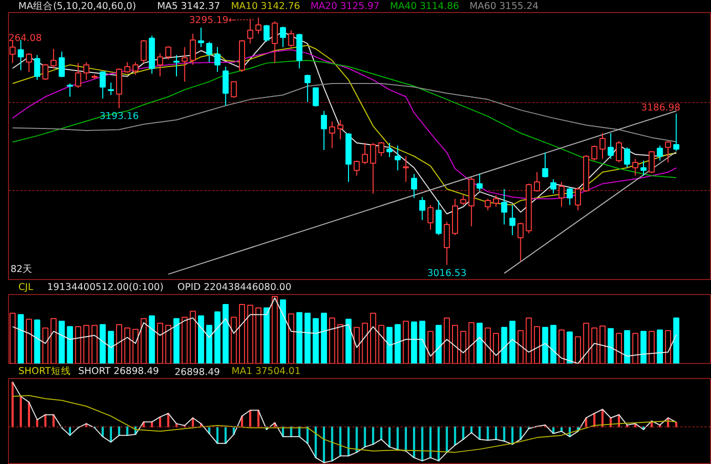 This screenshot has height=464, width=711. What do you see at coordinates (26, 287) in the screenshot?
I see `chart-title: CJL` at bounding box center [26, 287].